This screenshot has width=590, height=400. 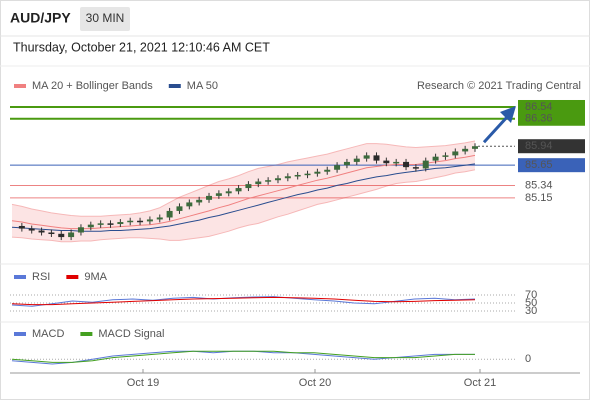 What do you see at coordinates (531, 303) in the screenshot?
I see `y-tick-label: 50` at bounding box center [531, 303].